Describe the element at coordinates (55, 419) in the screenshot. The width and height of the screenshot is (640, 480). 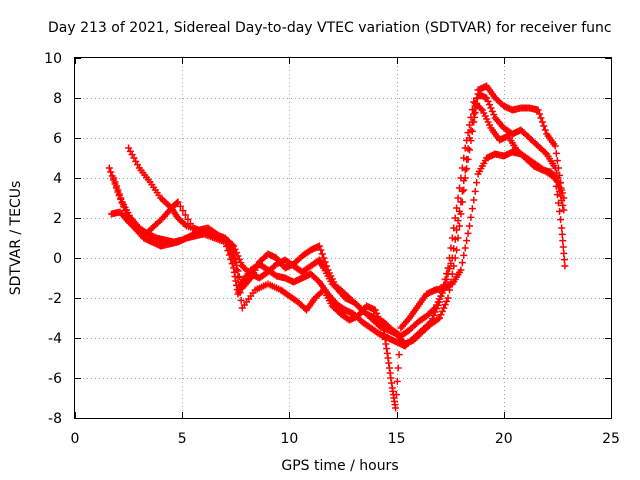
I see `y-tick-label: -8` at that location.